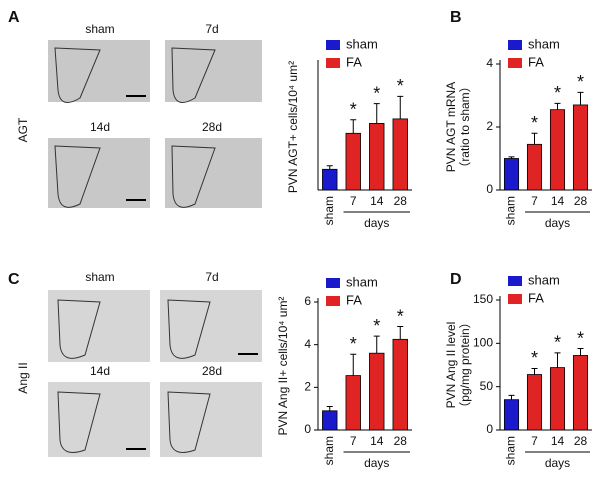 This screenshot has height=478, width=600. Describe the element at coordinates (14, 17) in the screenshot. I see `panel-label: A` at that location.